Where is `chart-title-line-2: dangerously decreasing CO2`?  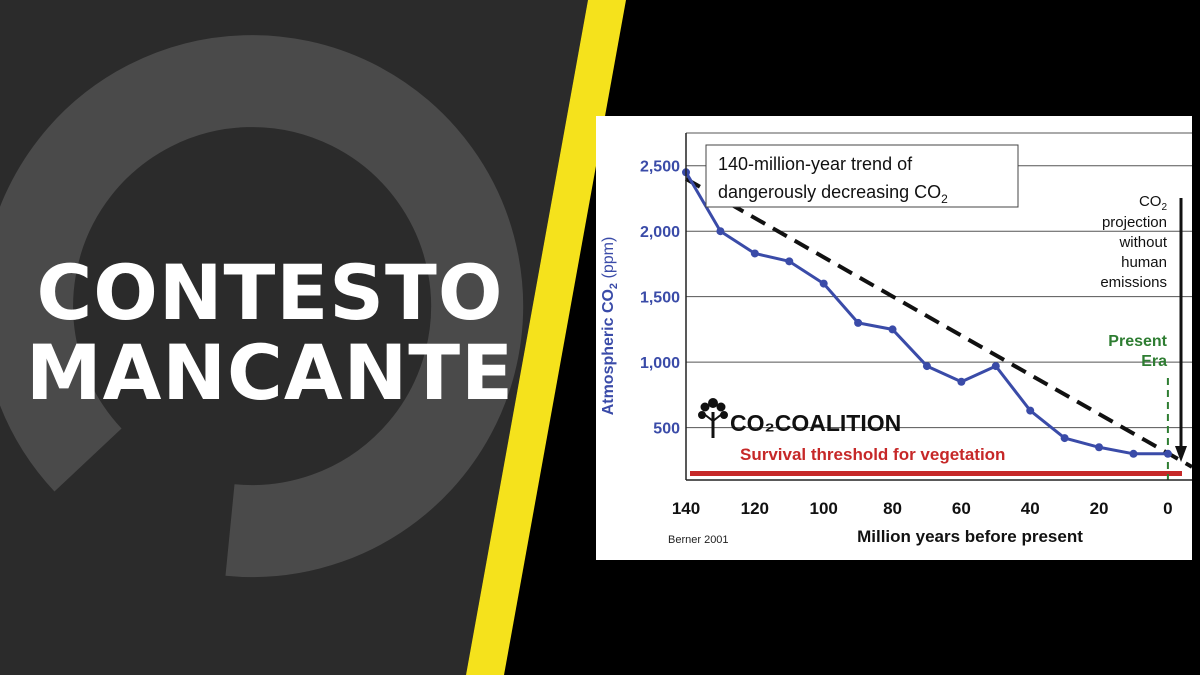 chart-title-line-2: dangerously decreasing CO2 is located at coordinates (833, 194).